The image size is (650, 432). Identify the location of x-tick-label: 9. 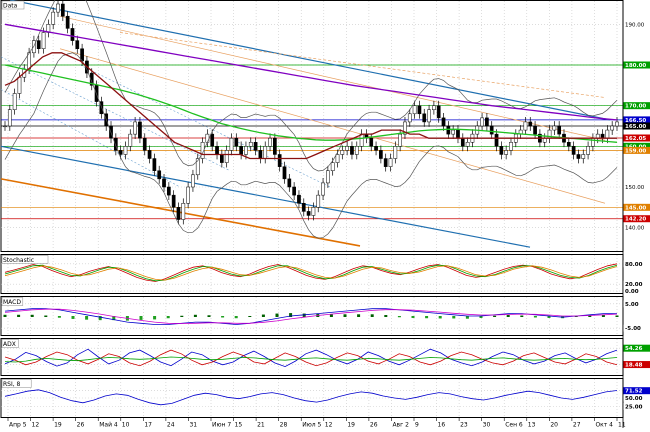
(417, 425).